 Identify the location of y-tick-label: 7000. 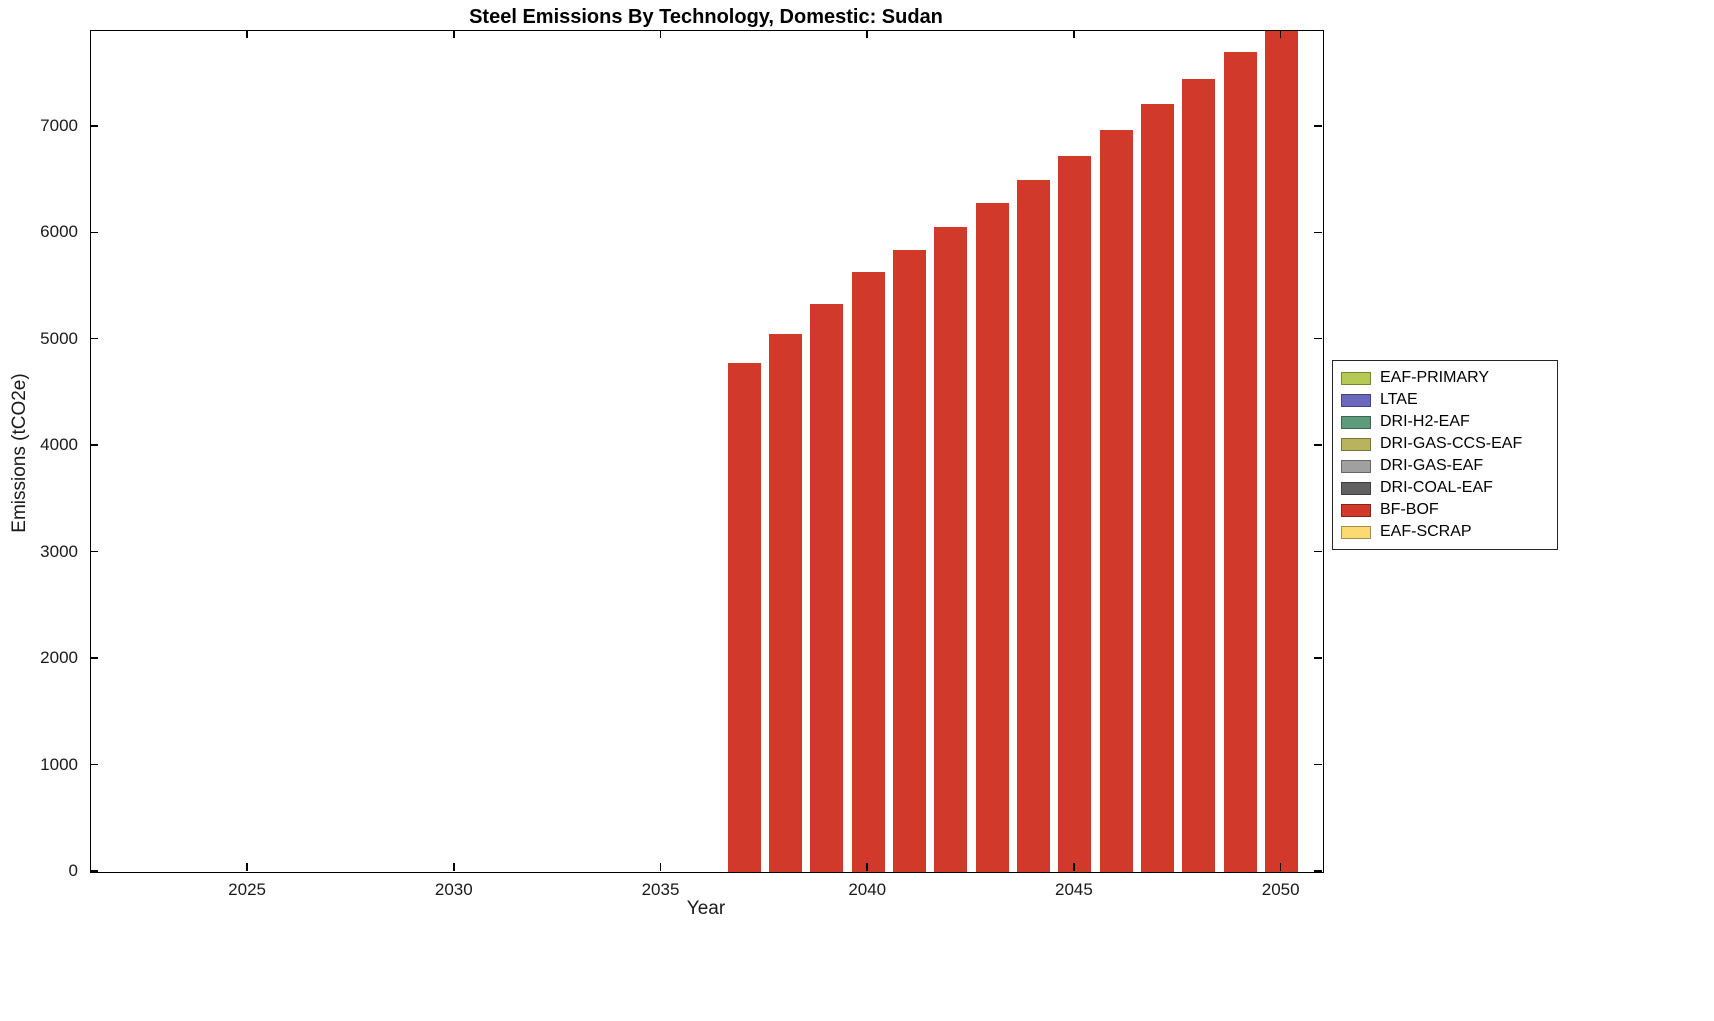
(59, 125).